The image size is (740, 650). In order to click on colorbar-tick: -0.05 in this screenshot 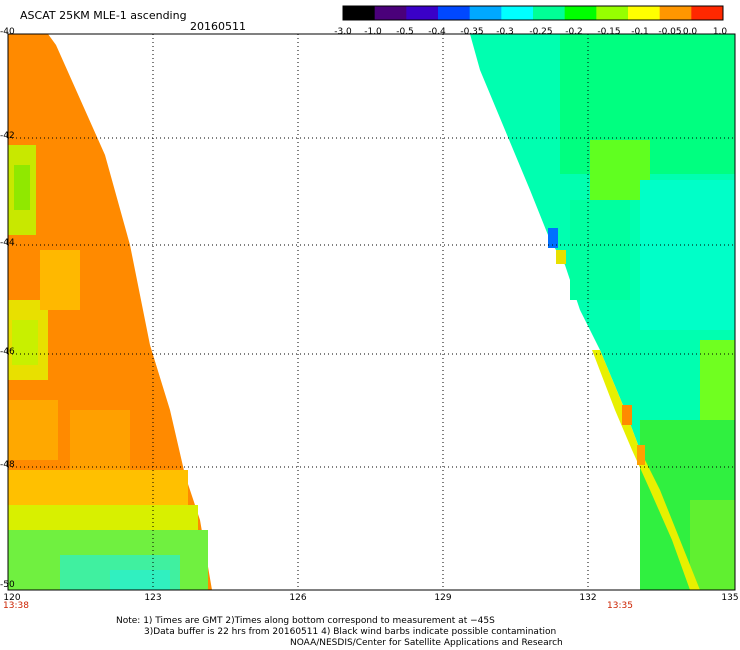, I will do `click(670, 32)`.